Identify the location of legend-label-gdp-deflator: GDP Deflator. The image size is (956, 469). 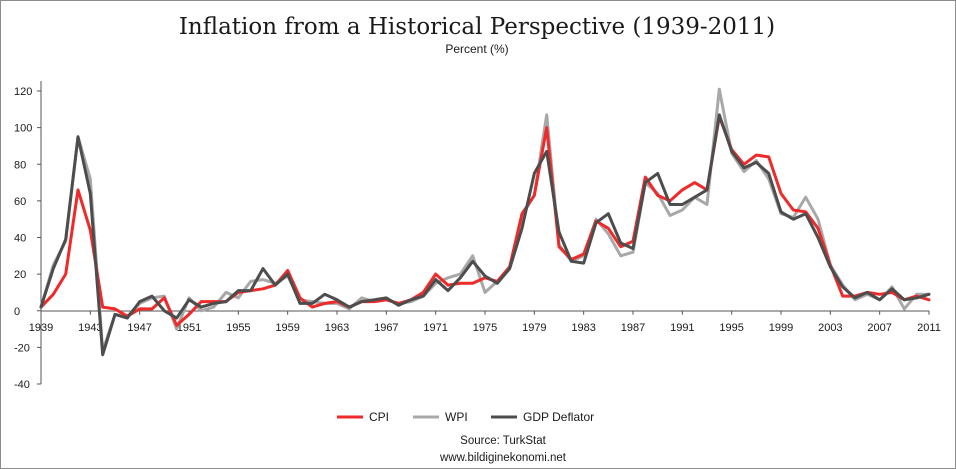
(558, 417).